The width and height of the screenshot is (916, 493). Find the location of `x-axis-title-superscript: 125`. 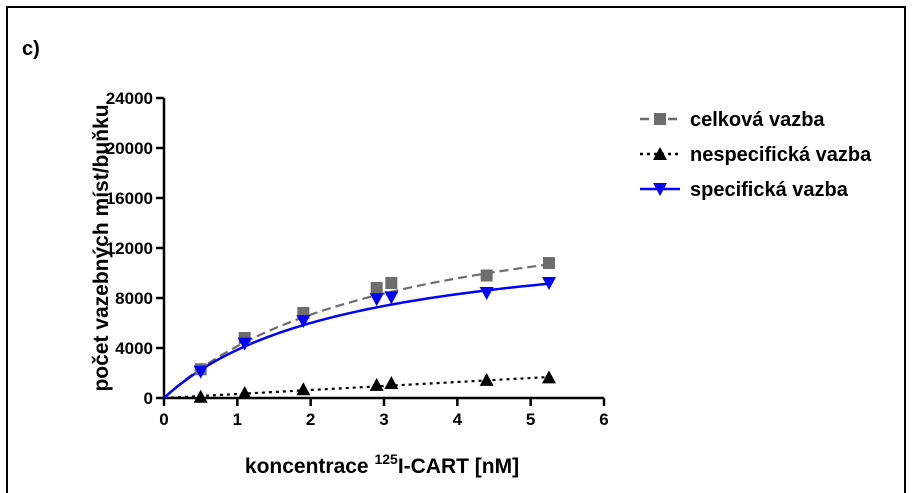

x-axis-title-superscript: 125 is located at coordinates (386, 459).